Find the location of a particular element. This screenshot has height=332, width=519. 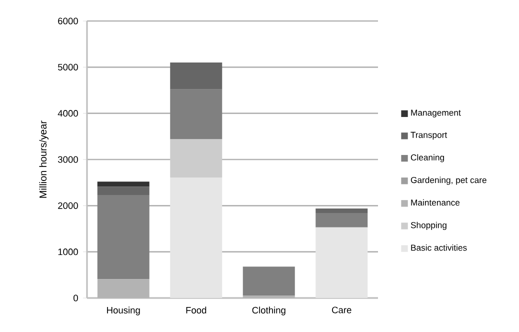

legend-label: Basic activities is located at coordinates (439, 247).